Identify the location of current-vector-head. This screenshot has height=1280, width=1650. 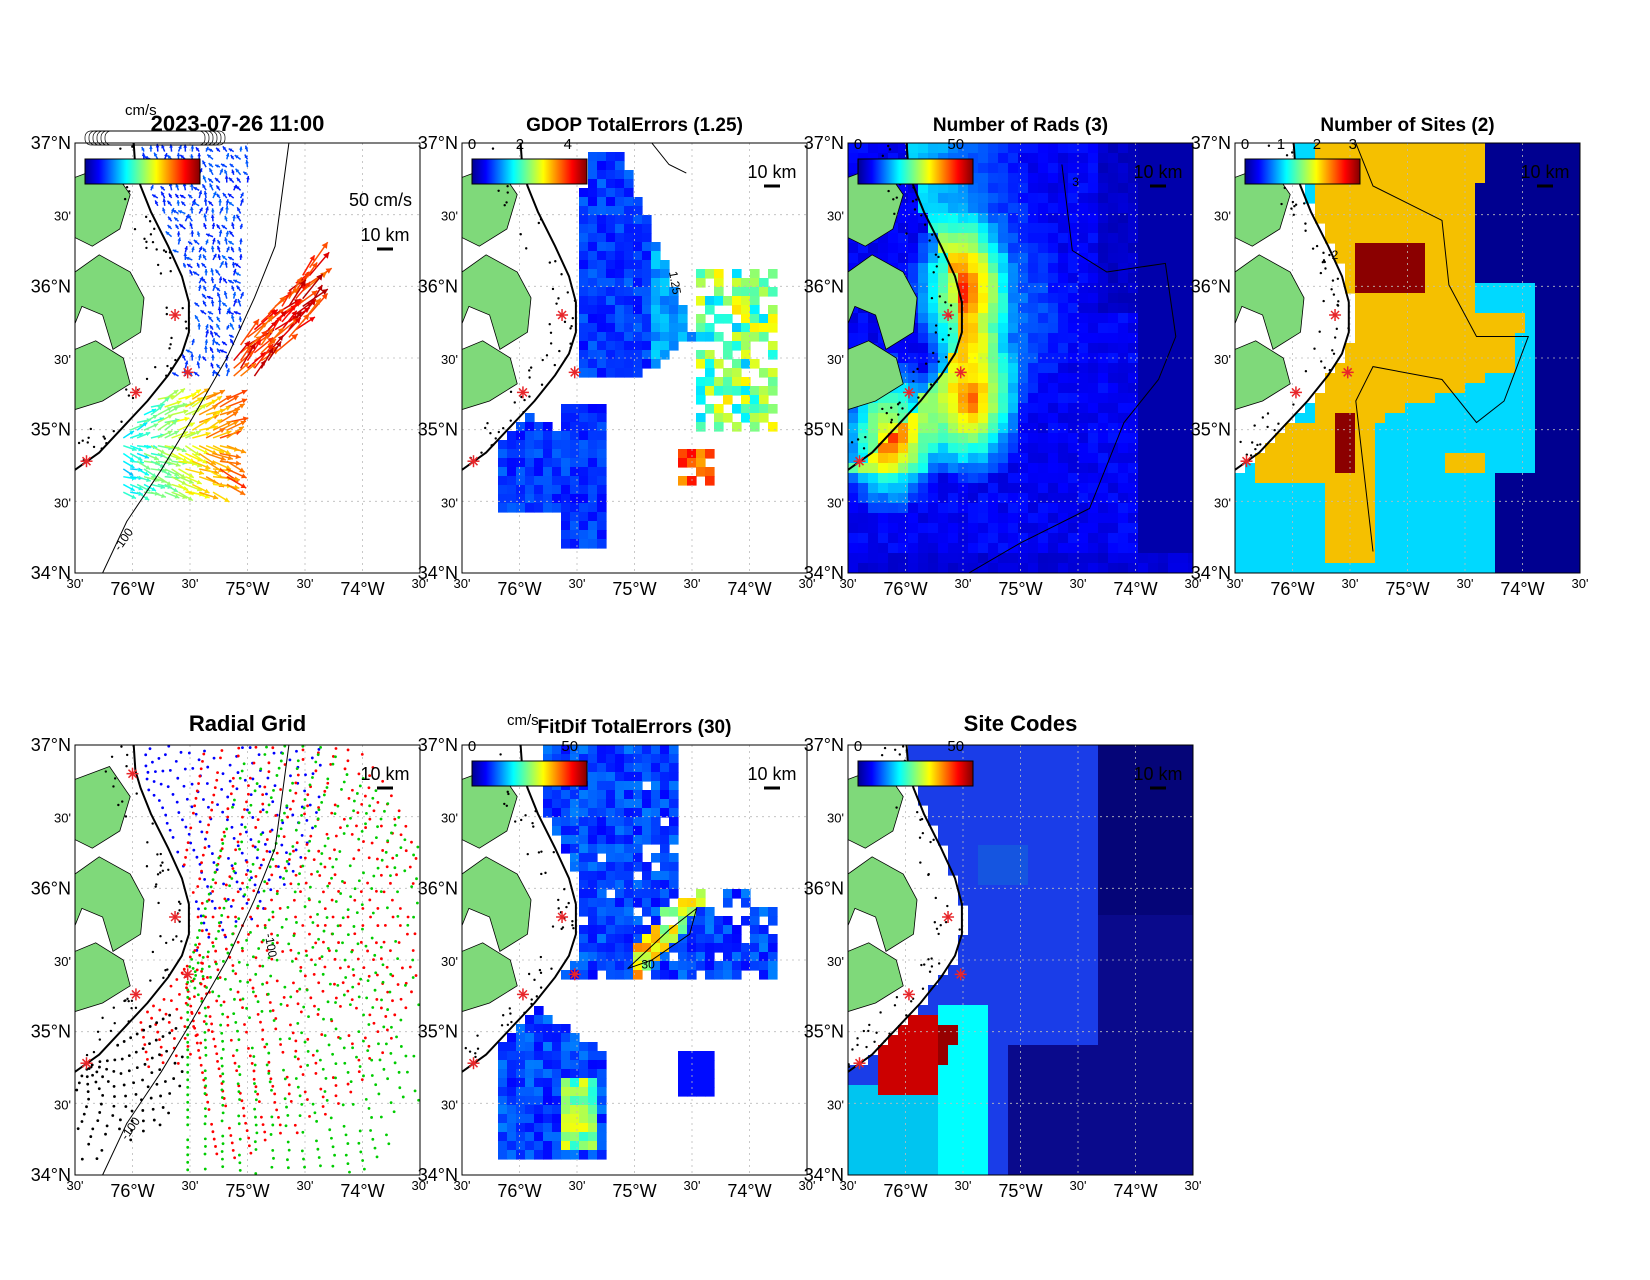
(241, 239).